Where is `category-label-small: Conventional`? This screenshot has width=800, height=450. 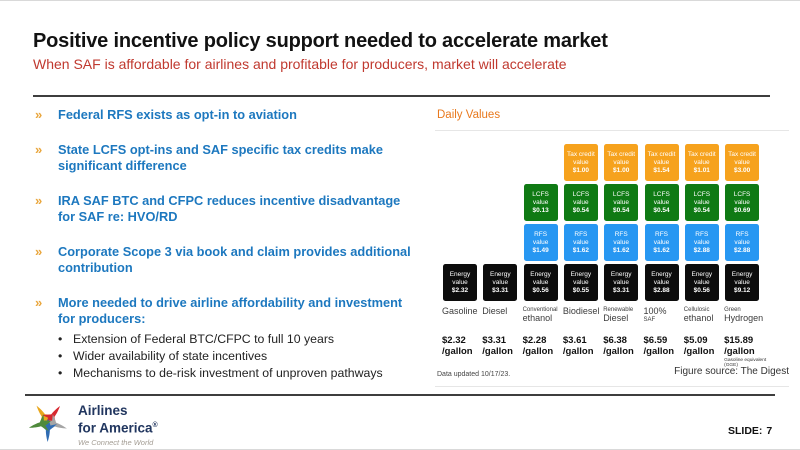
category-label-small: Conventional is located at coordinates (540, 310).